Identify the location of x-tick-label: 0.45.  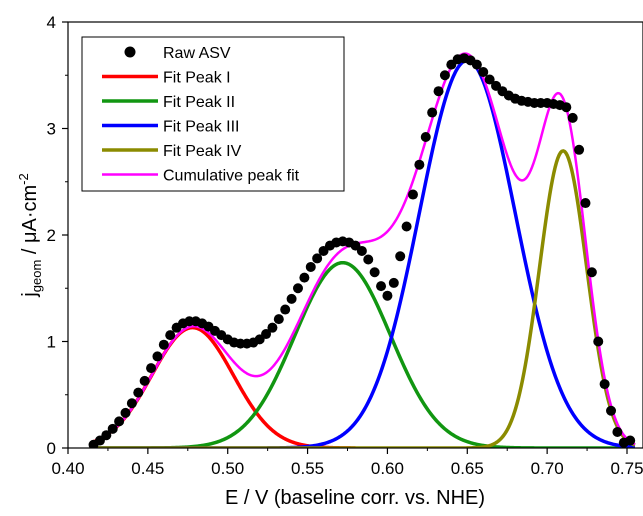
(147, 468).